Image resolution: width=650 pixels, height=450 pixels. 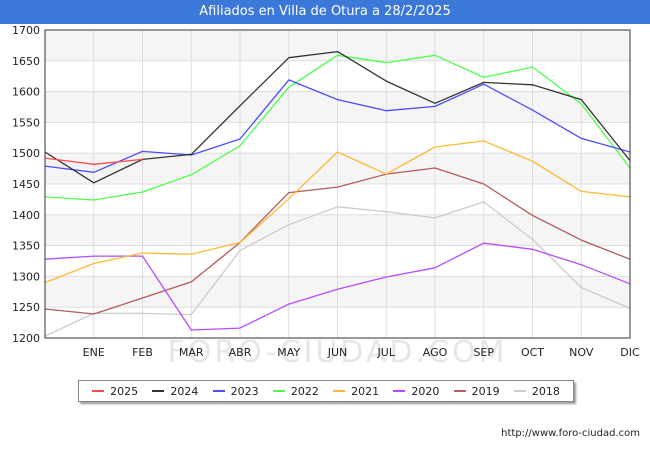 What do you see at coordinates (26, 92) in the screenshot?
I see `y-tick-label: 1600` at bounding box center [26, 92].